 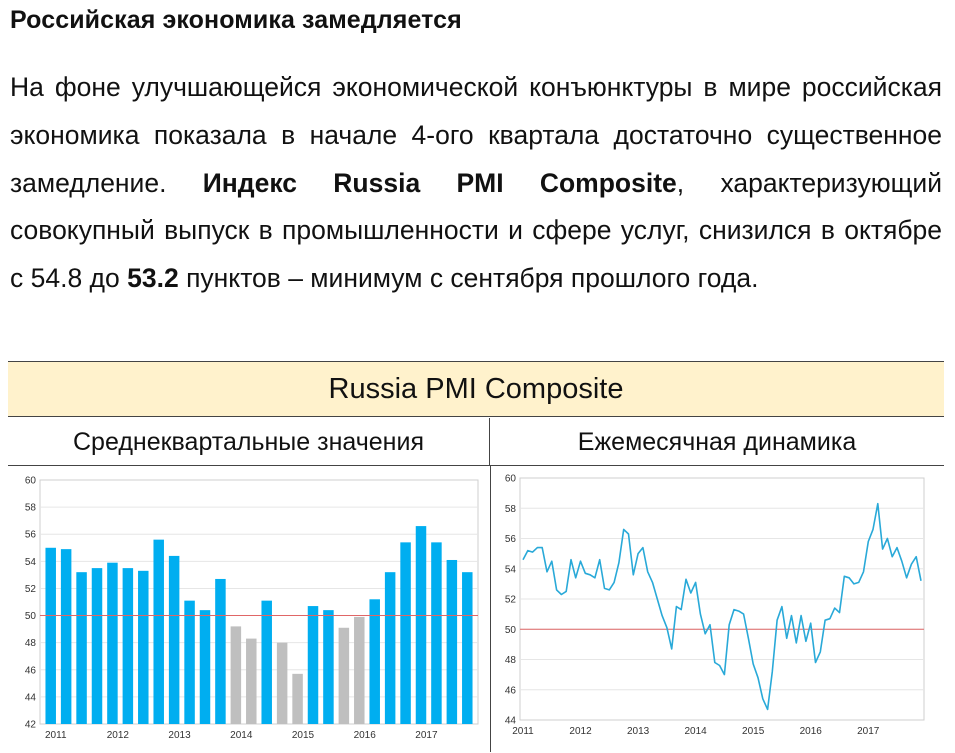 I want to click on bar-y-tick-label: 60, so click(x=31, y=481).